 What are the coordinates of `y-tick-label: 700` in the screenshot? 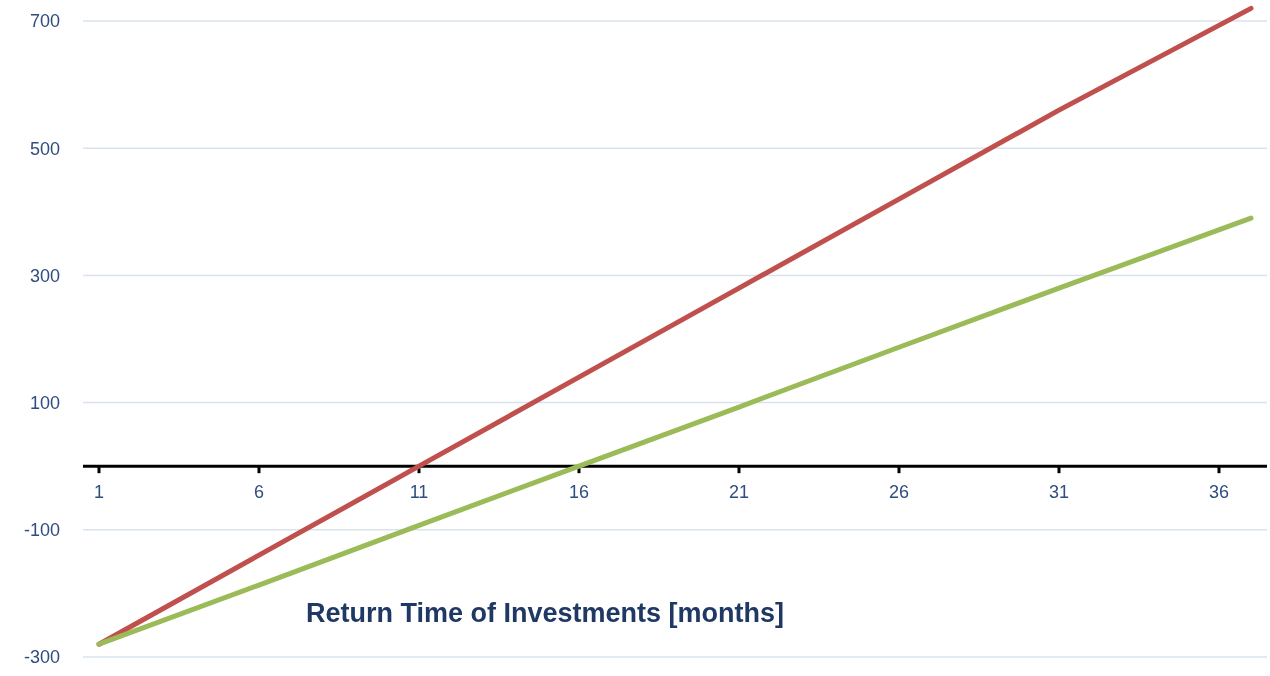 It's located at (44, 21).